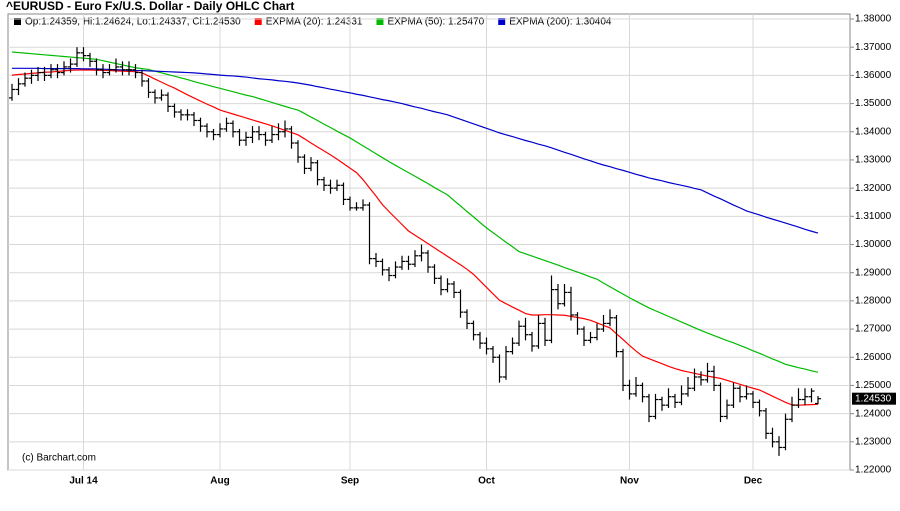 The image size is (900, 511). Describe the element at coordinates (873, 103) in the screenshot. I see `y-tick-label: 1.35000` at that location.